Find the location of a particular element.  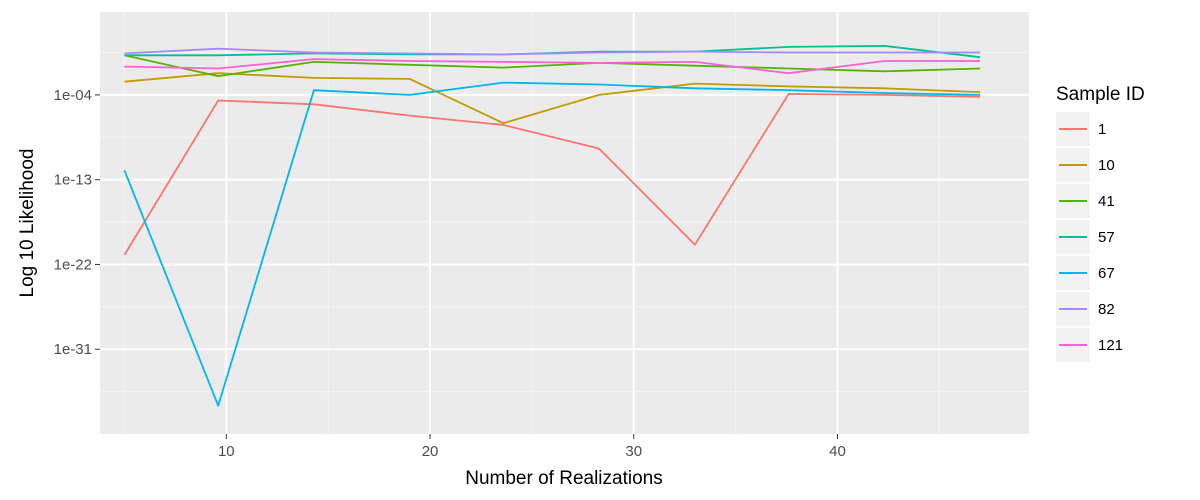

y-axis-ticks: 1e-31 1e-22 1e-13 1e-04 is located at coordinates (77, 222).